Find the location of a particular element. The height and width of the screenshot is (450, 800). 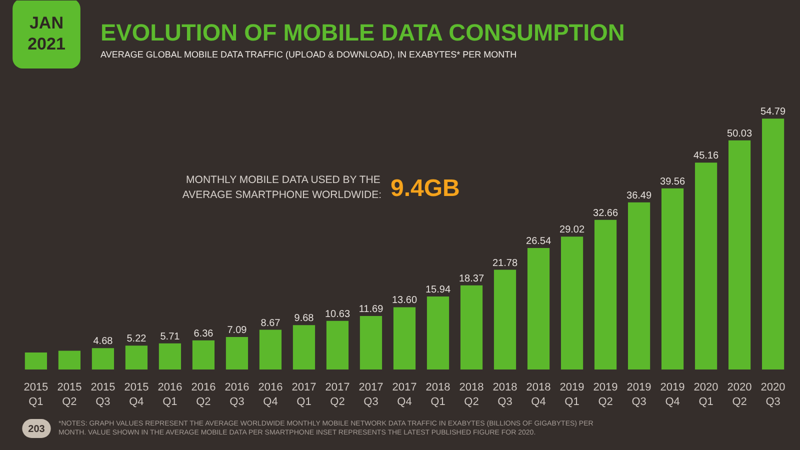

x-tick-label: 2020 Q2 is located at coordinates (739, 395).